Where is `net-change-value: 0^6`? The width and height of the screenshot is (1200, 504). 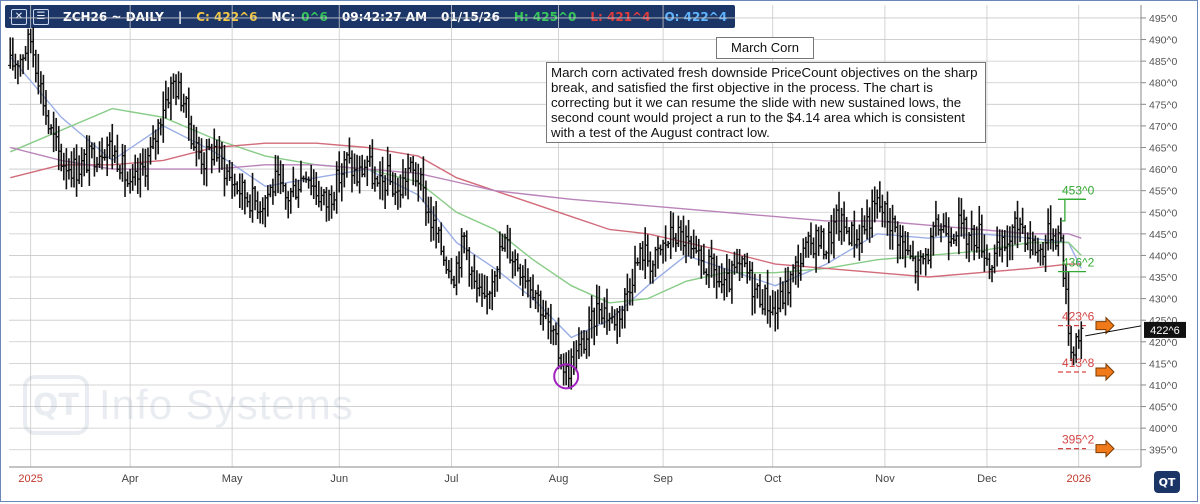
net-change-value: 0^6 is located at coordinates (314, 16).